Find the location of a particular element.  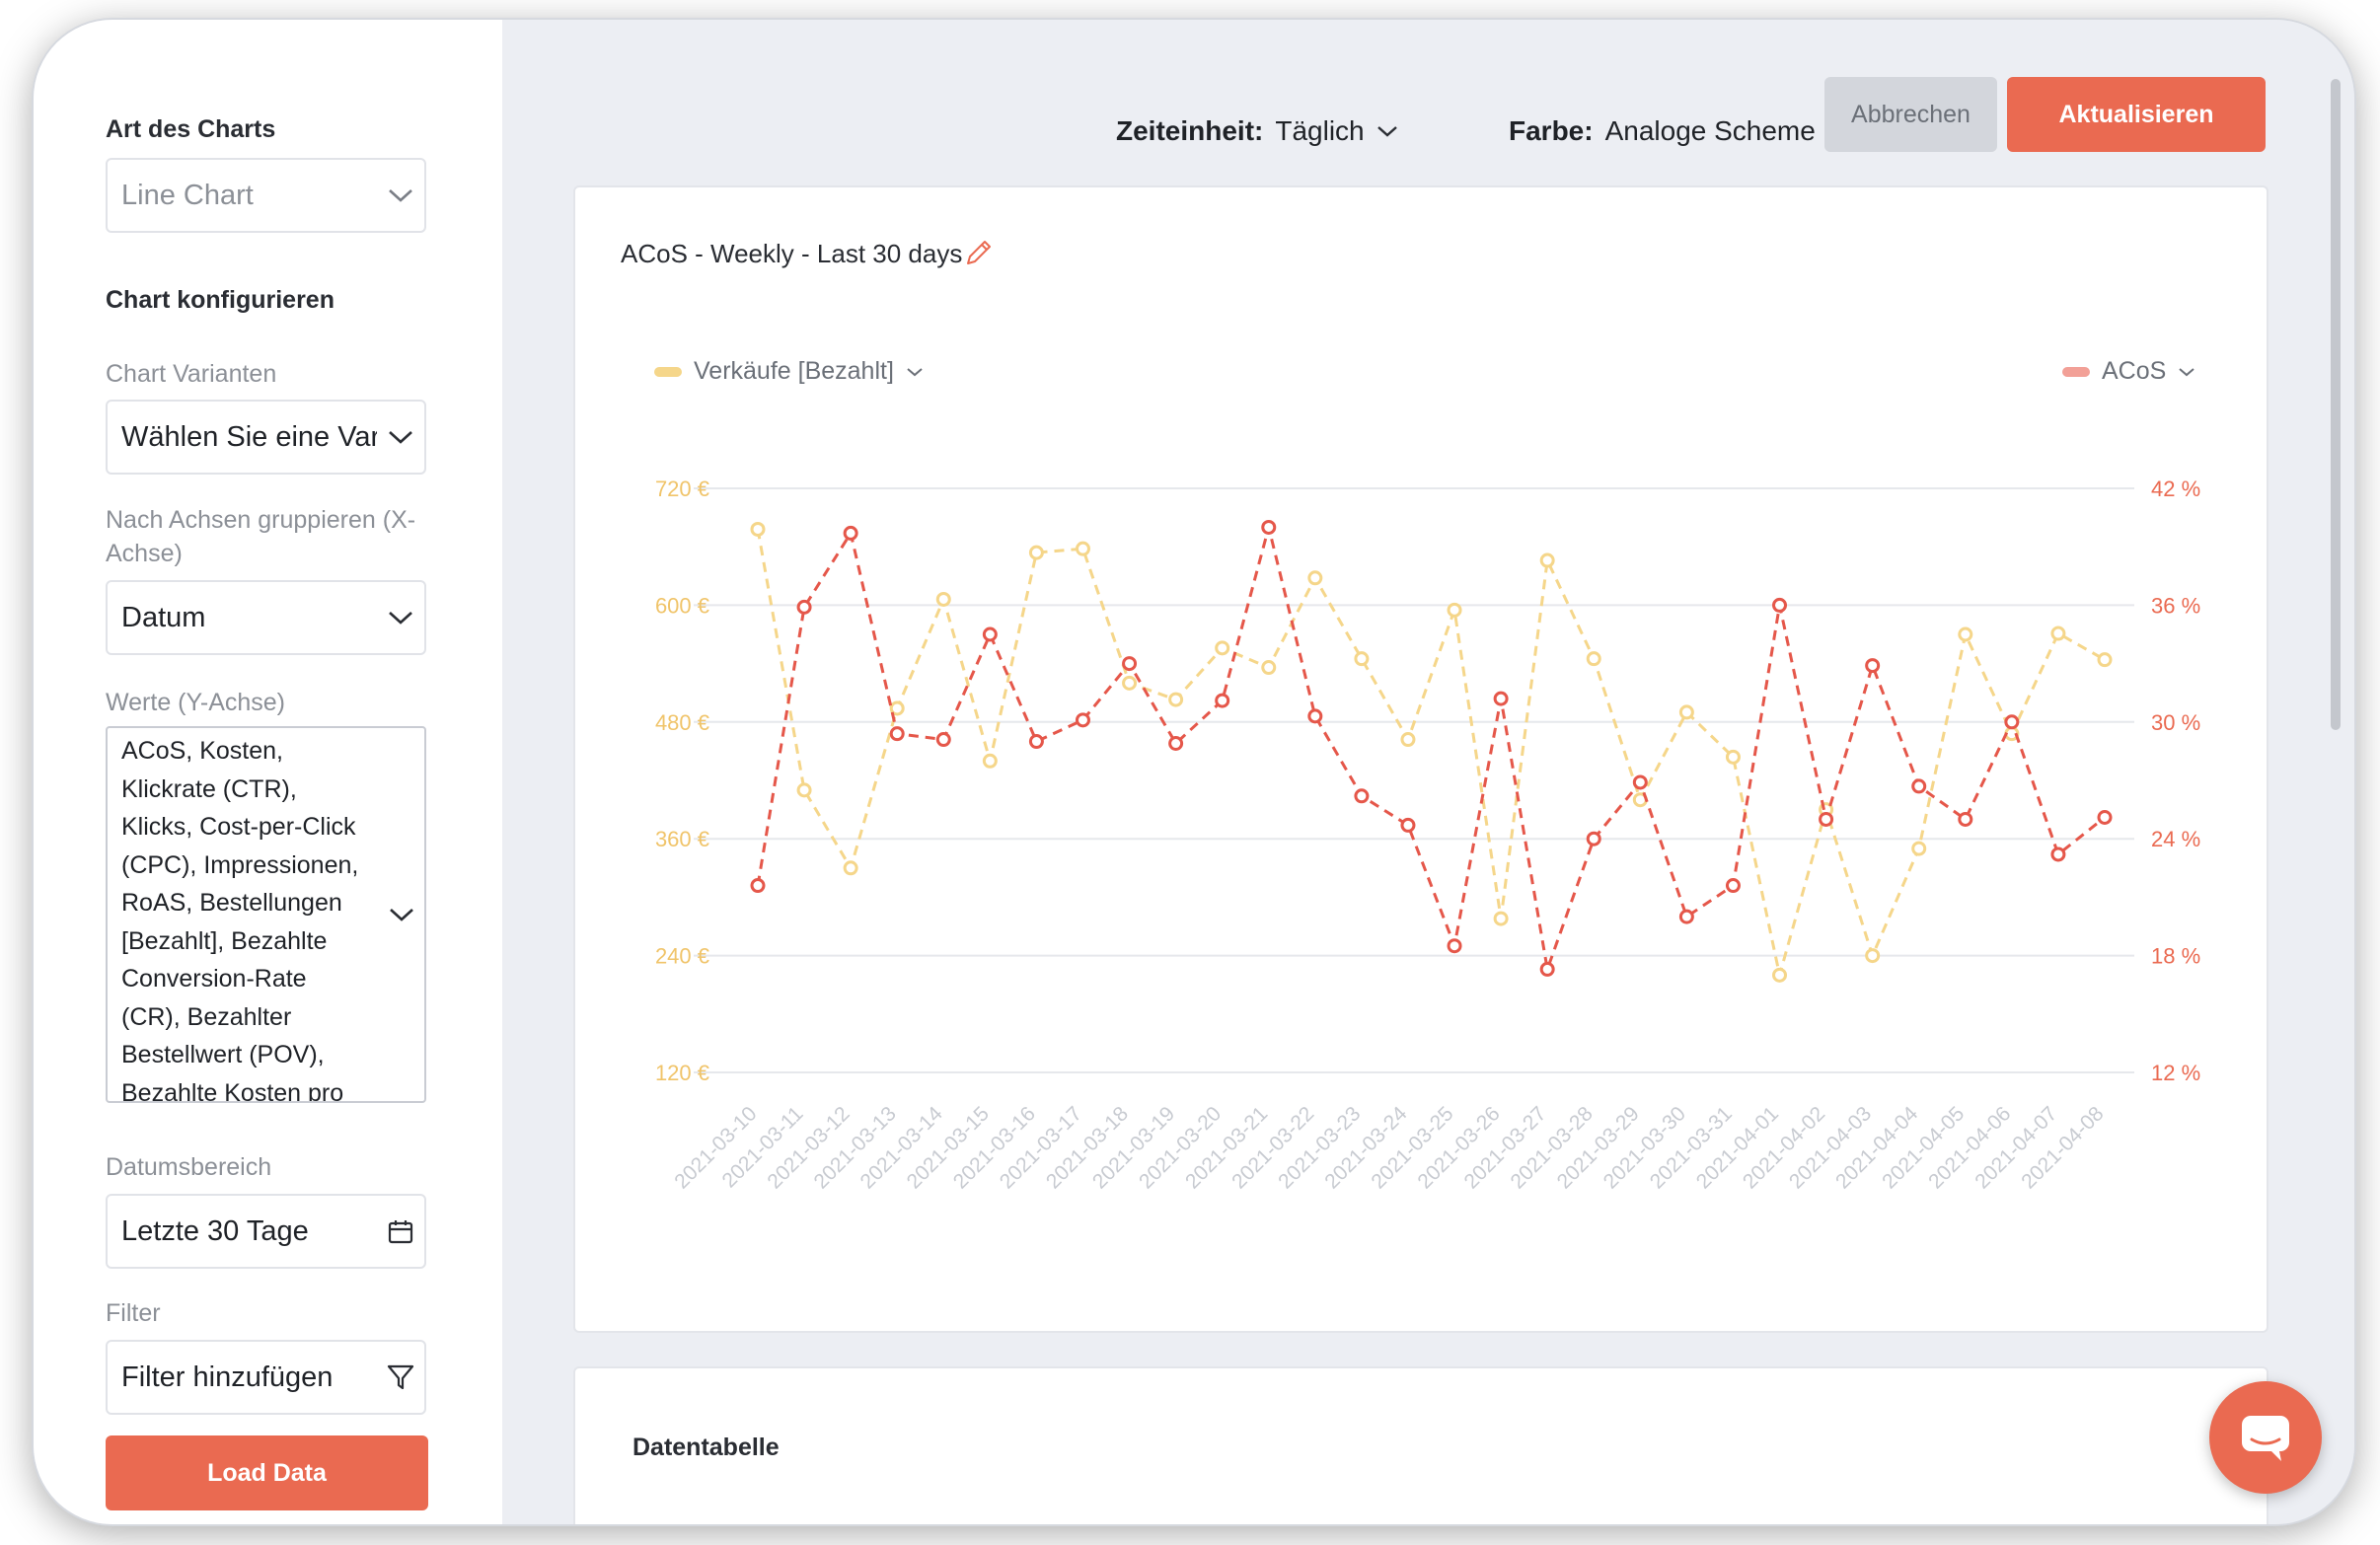

scrollbar is located at coordinates (2336, 404).